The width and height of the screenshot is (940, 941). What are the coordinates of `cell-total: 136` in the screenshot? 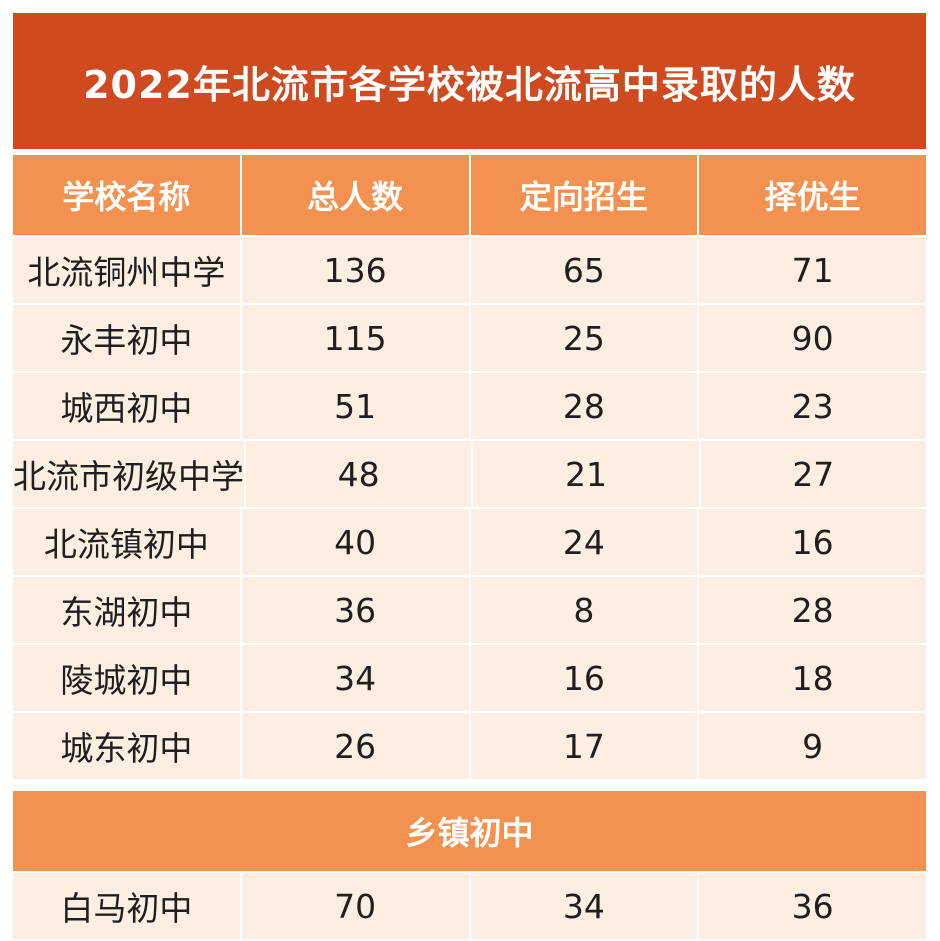 It's located at (355, 270).